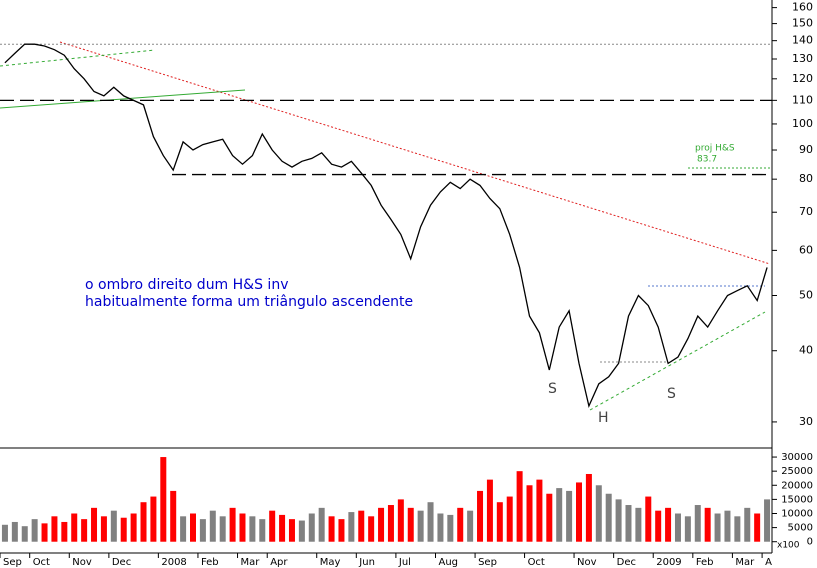 This screenshot has width=817, height=568. What do you see at coordinates (800, 528) in the screenshot?
I see `y-tick-label: 5000` at bounding box center [800, 528].